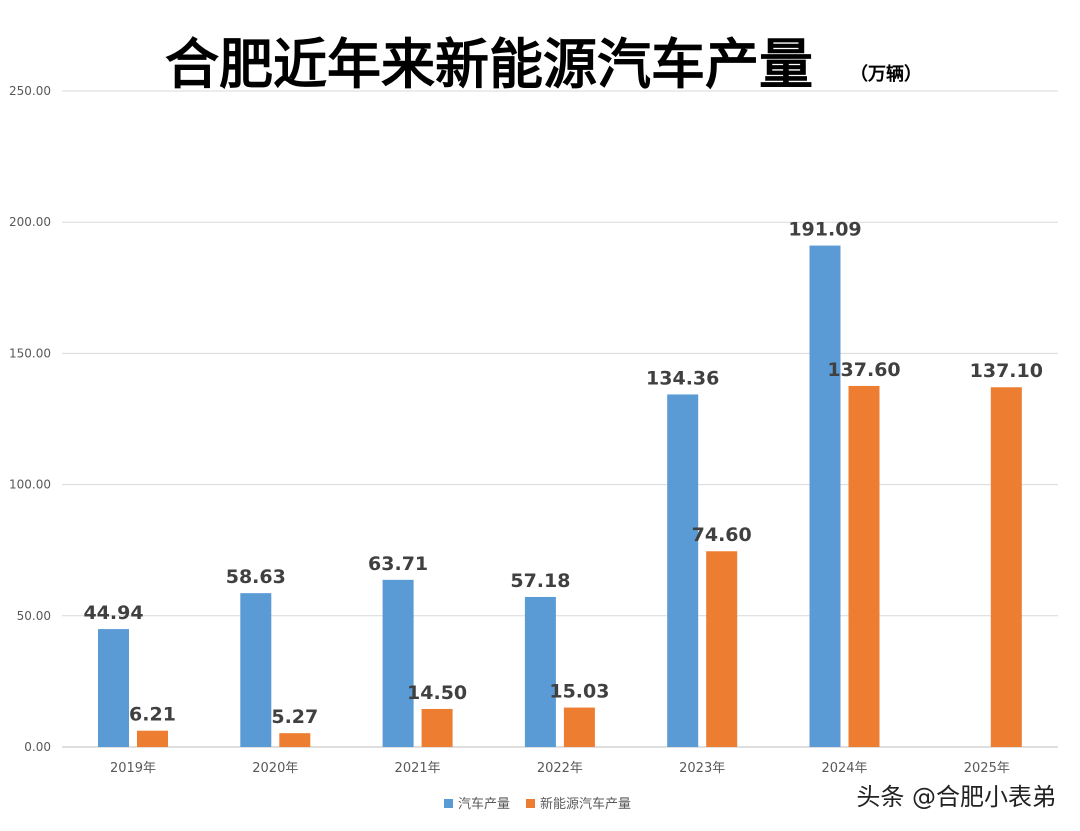 The width and height of the screenshot is (1080, 831). What do you see at coordinates (34, 616) in the screenshot?
I see `y-tick-label: 50.00` at bounding box center [34, 616].